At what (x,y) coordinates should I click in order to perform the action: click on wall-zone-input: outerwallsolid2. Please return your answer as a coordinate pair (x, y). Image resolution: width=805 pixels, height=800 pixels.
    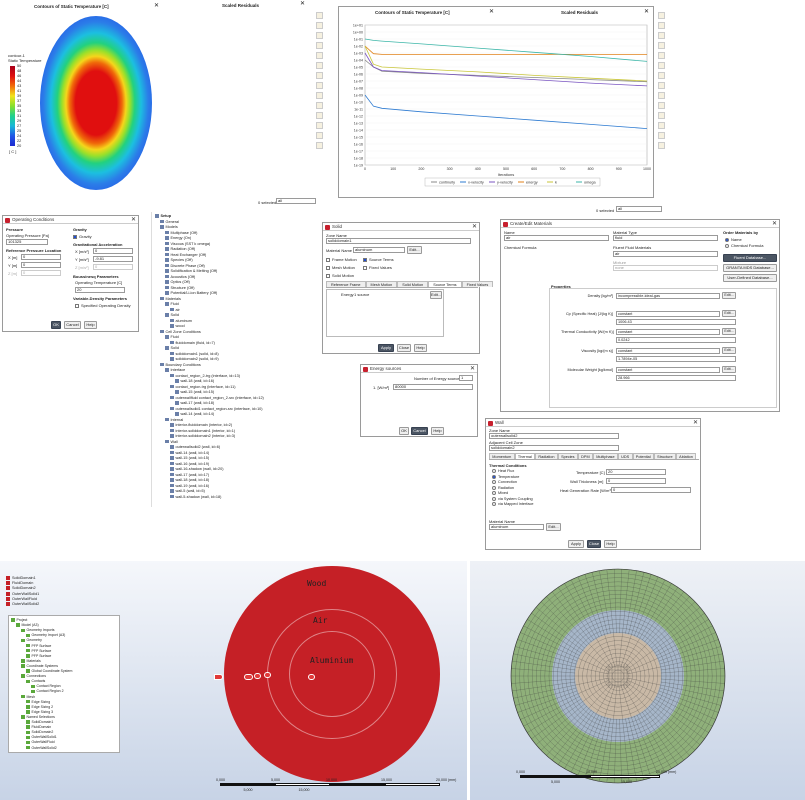
    Looking at the image, I should click on (554, 436).